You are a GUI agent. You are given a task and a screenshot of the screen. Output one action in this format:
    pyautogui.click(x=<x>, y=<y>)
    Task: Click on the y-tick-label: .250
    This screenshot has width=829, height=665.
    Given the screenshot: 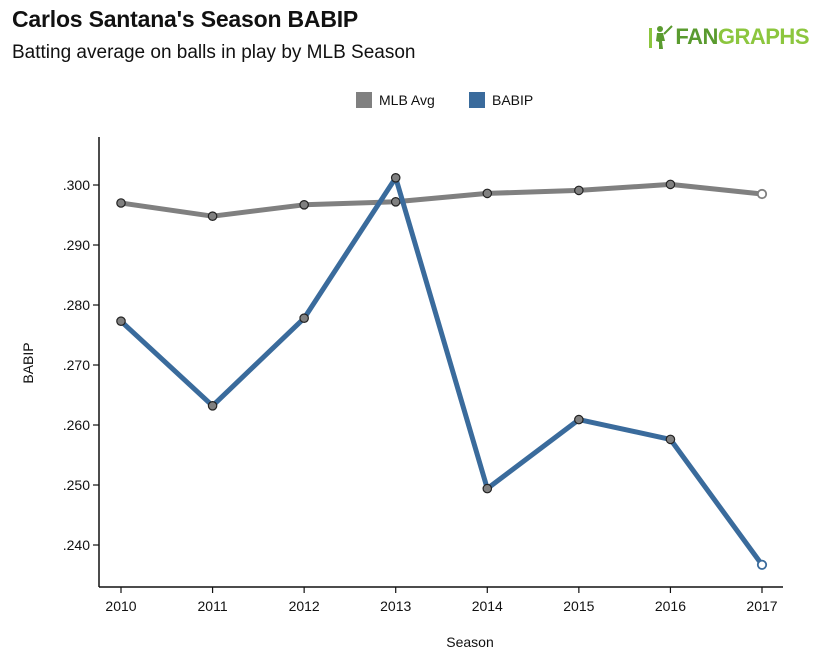 What is the action you would take?
    pyautogui.click(x=76, y=485)
    